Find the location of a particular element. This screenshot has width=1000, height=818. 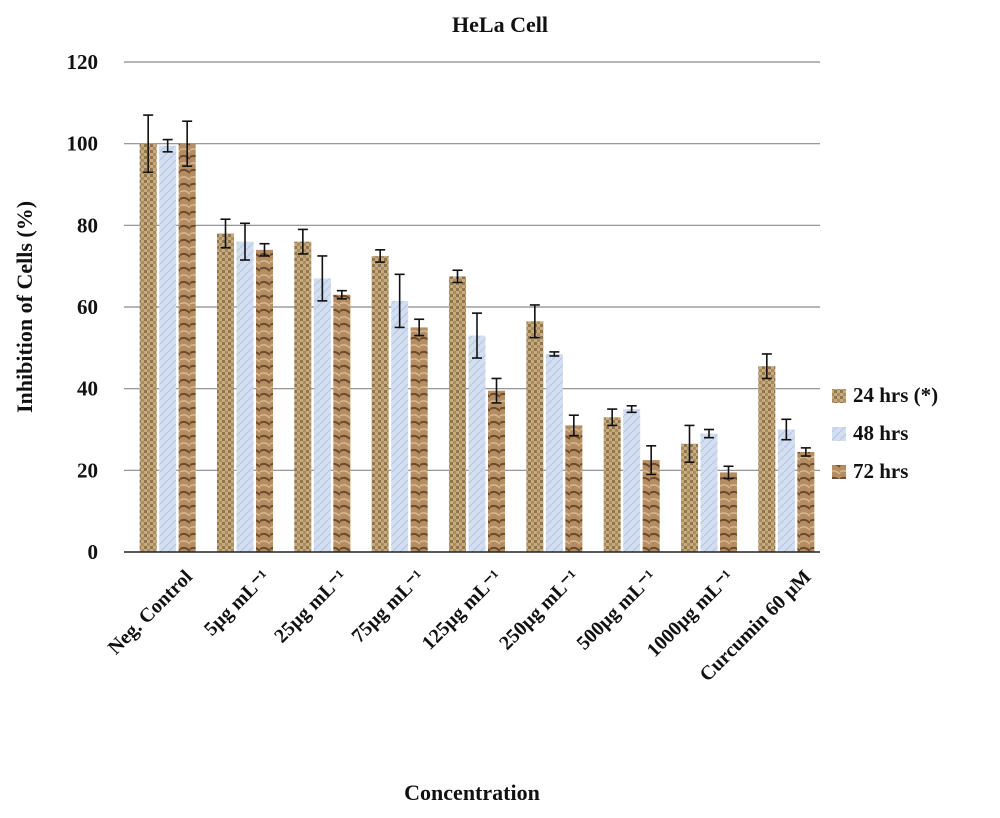

legend-label: 72 hrs is located at coordinates (880, 471).